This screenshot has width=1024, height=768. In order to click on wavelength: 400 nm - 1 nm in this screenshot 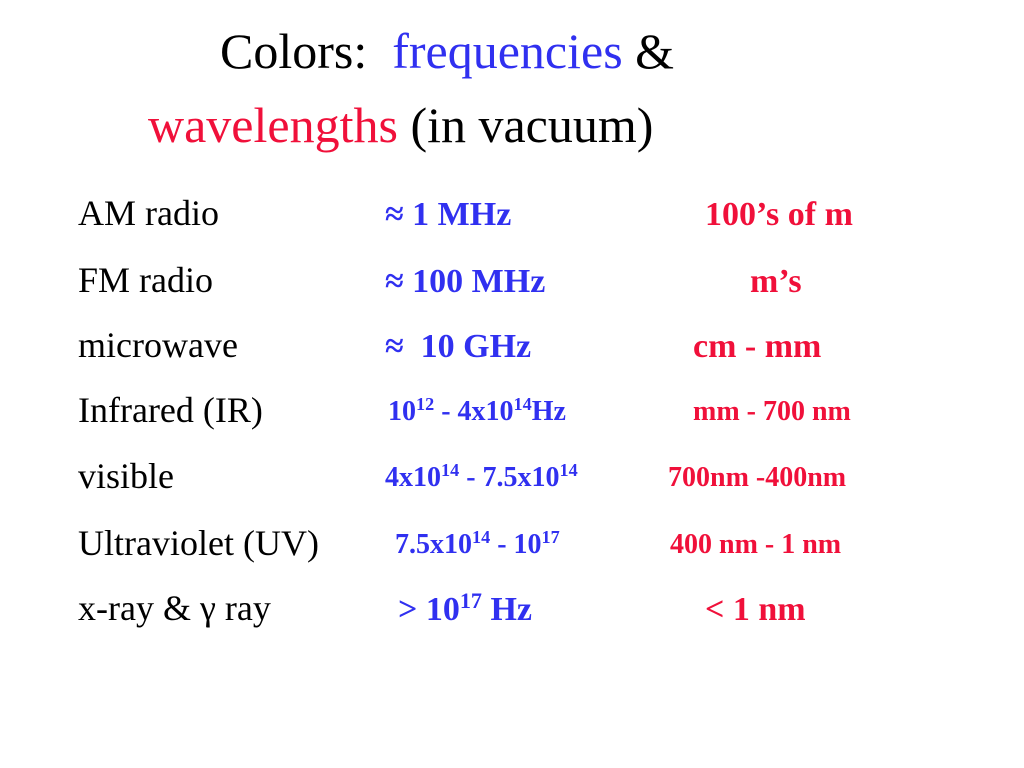, I will do `click(756, 544)`.